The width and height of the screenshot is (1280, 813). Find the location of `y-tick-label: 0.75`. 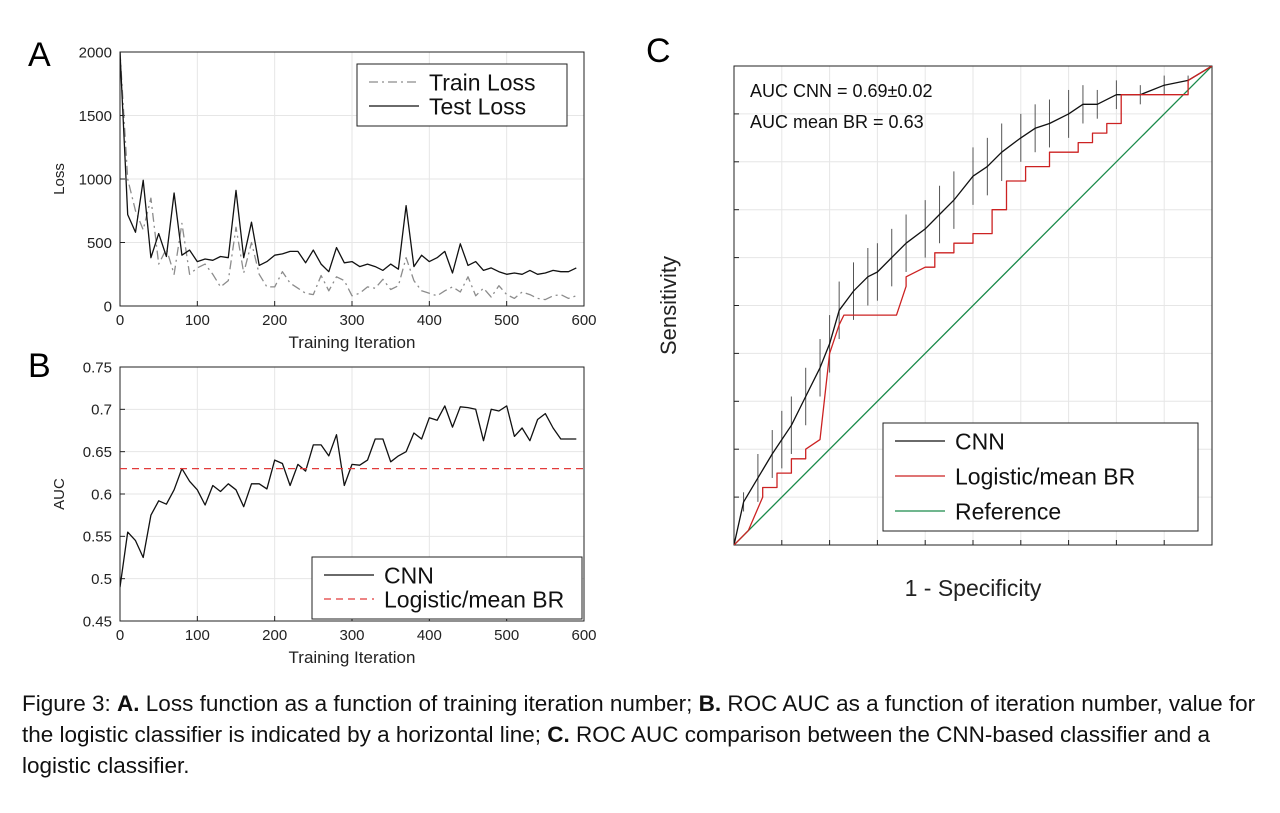

y-tick-label: 0.75 is located at coordinates (97, 367).